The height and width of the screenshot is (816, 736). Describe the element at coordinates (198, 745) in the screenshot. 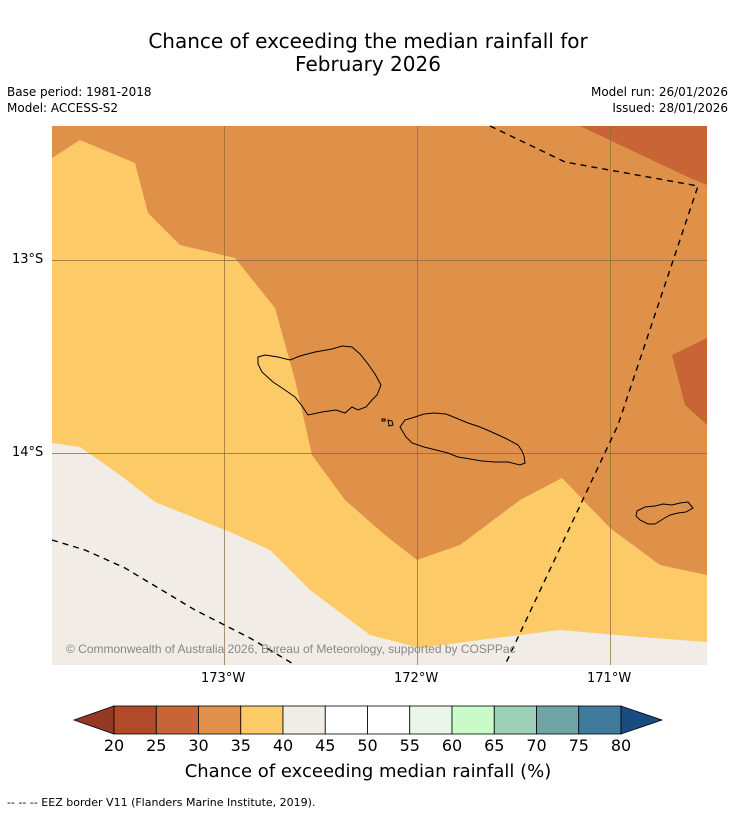

I see `colorbar-tick-label: 30` at that location.